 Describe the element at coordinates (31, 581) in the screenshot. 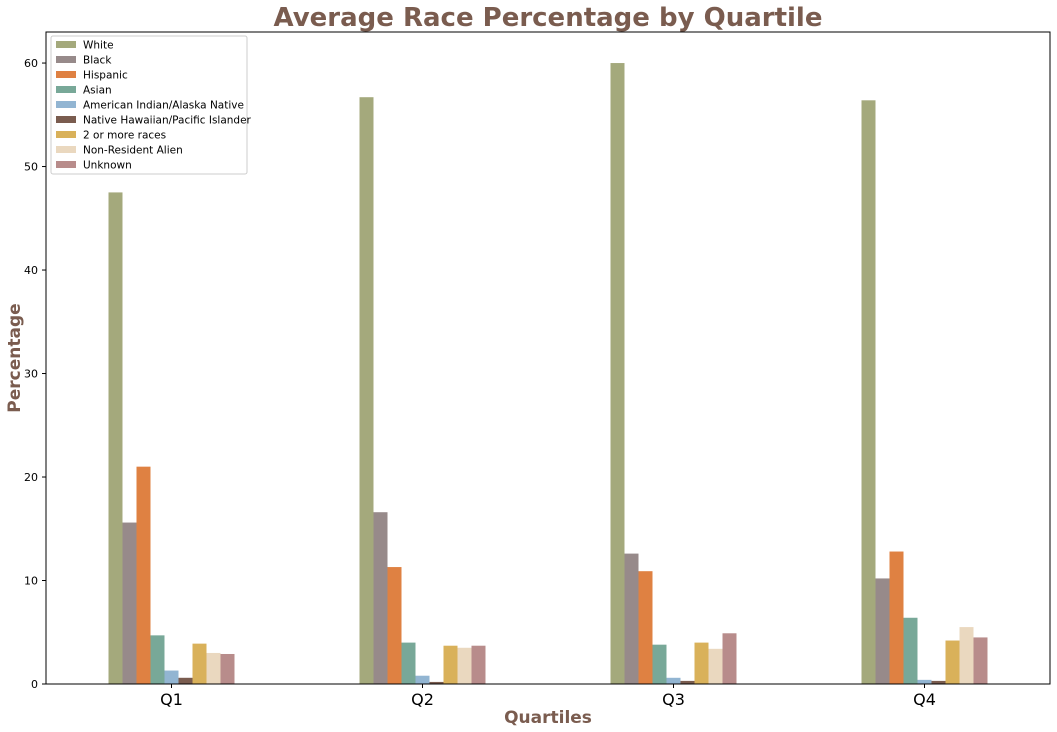

I see `y-tick-label: 10` at that location.